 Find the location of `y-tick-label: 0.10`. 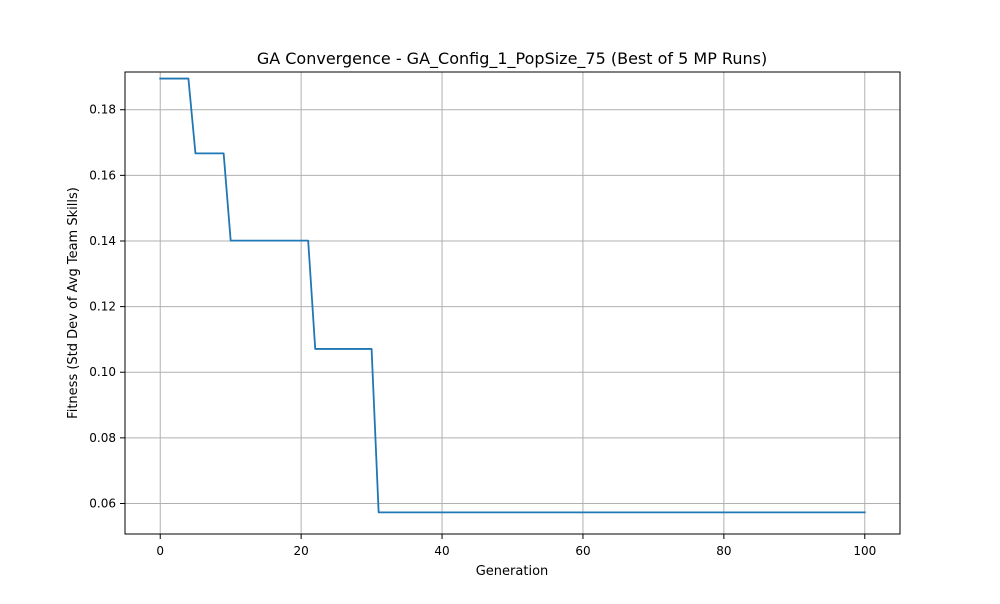

y-tick-label: 0.10 is located at coordinates (102, 372).